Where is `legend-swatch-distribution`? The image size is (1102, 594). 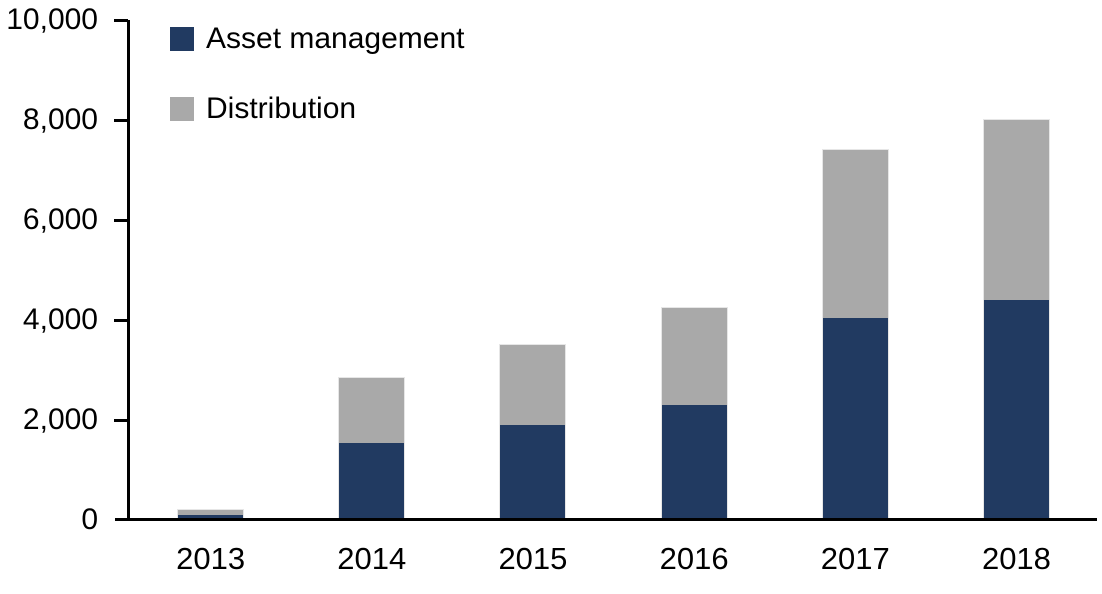 legend-swatch-distribution is located at coordinates (182, 109).